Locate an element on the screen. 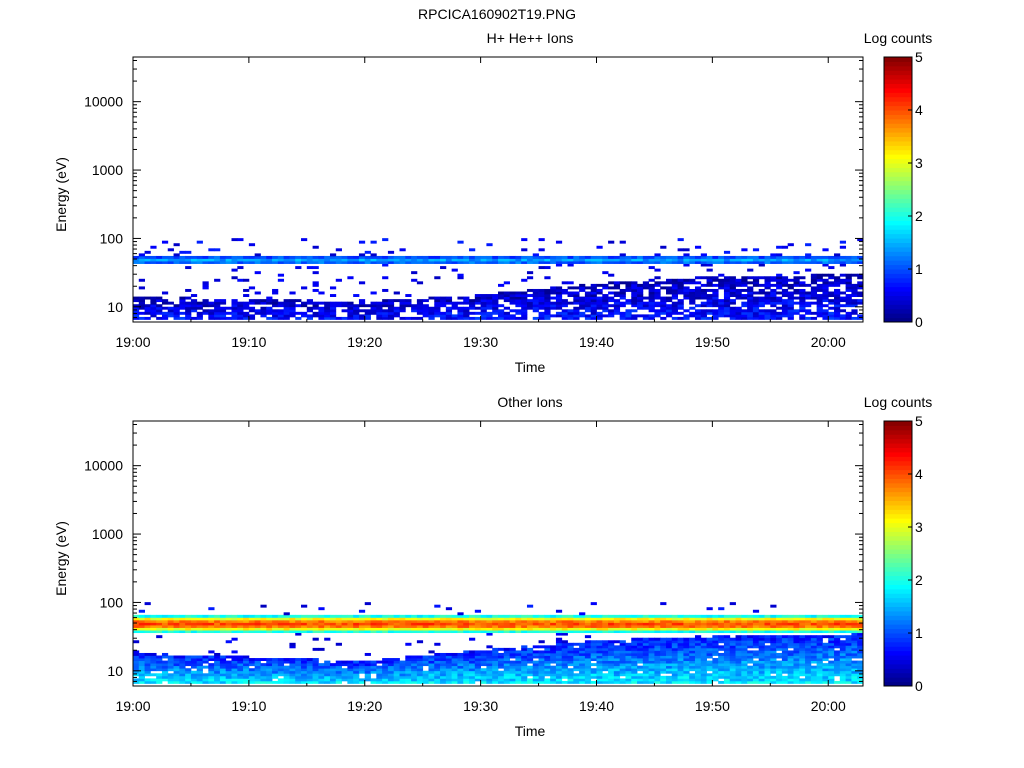 The height and width of the screenshot is (768, 1024). spectrogram-cells is located at coordinates (498, 643).